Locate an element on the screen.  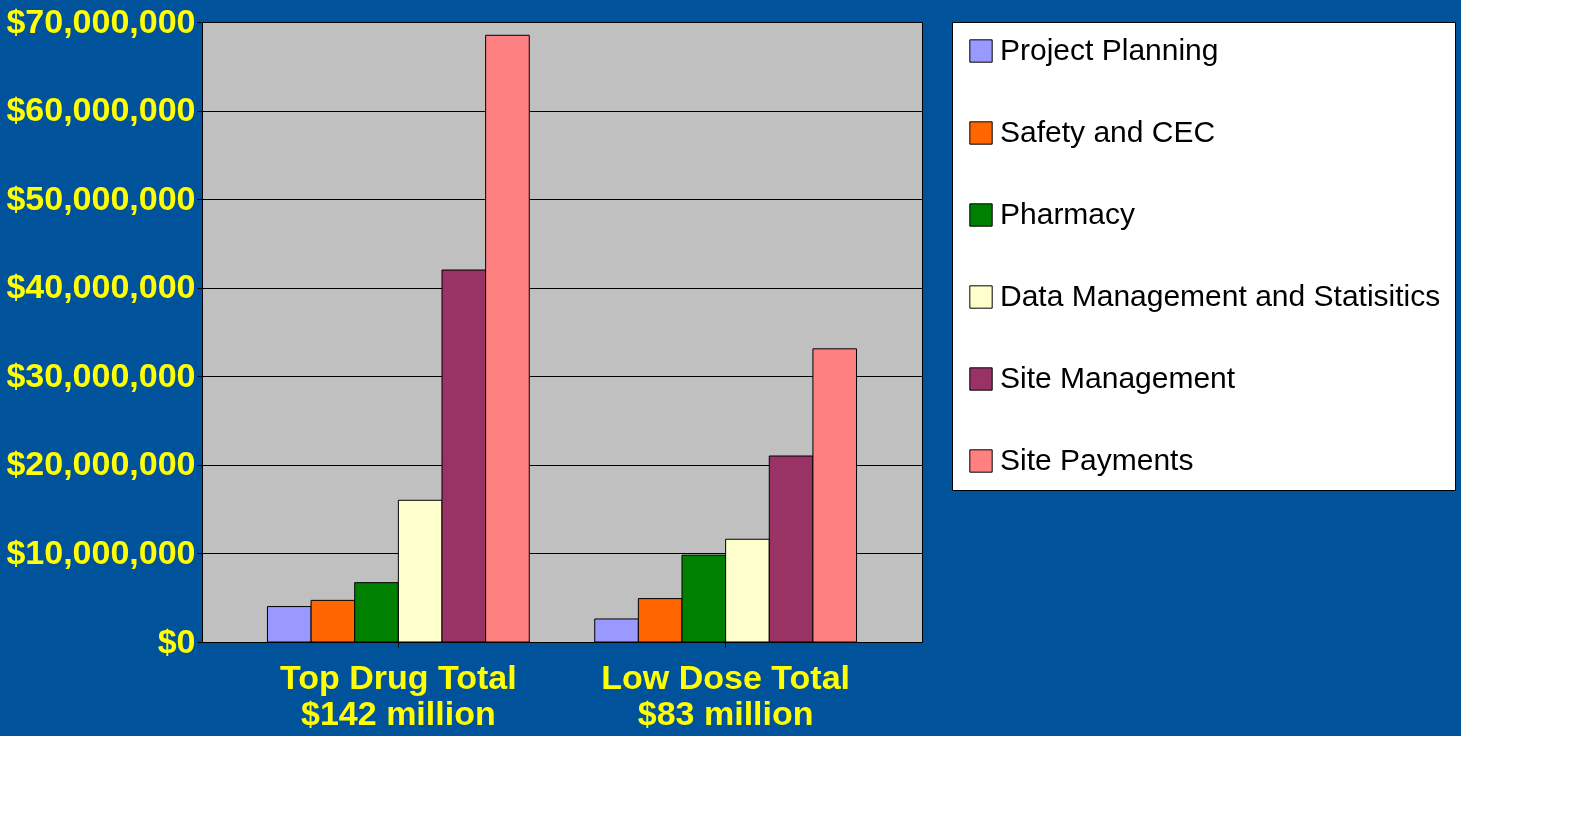
y-tick-label: $70,000,000 is located at coordinates (101, 20).